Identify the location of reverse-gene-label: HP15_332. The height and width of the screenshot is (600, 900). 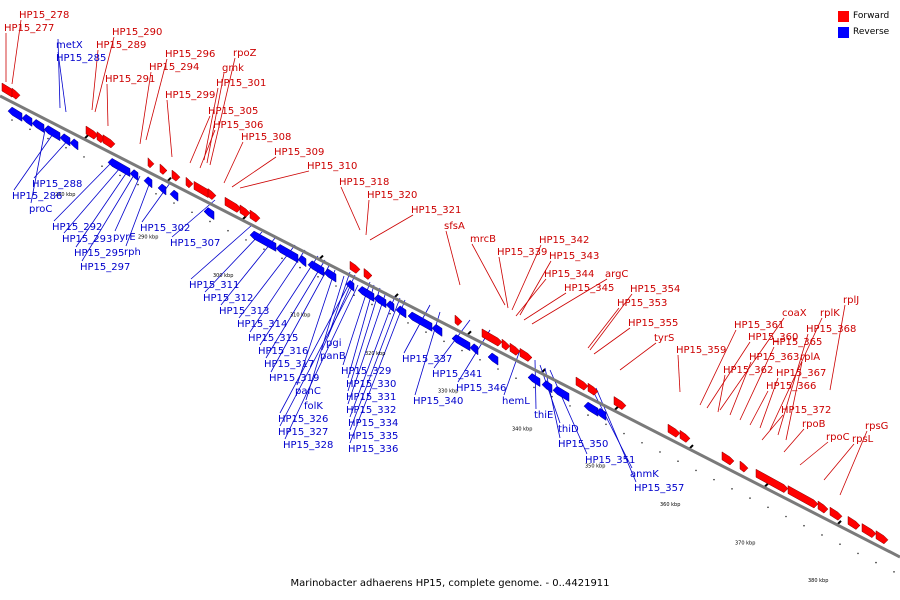
(371, 410).